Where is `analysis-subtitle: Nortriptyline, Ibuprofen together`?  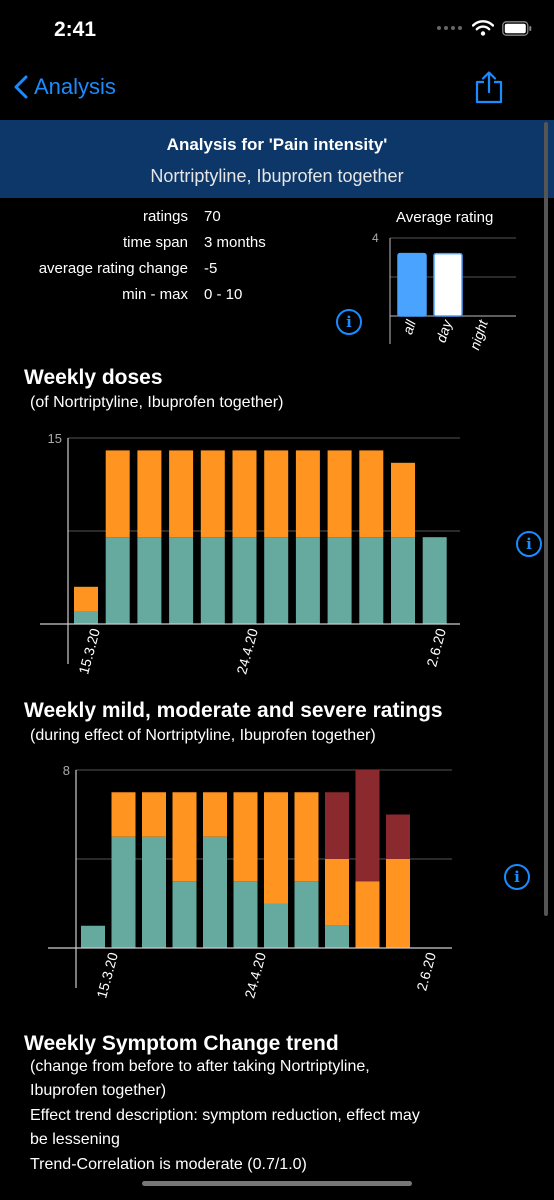 analysis-subtitle: Nortriptyline, Ibuprofen together is located at coordinates (277, 176).